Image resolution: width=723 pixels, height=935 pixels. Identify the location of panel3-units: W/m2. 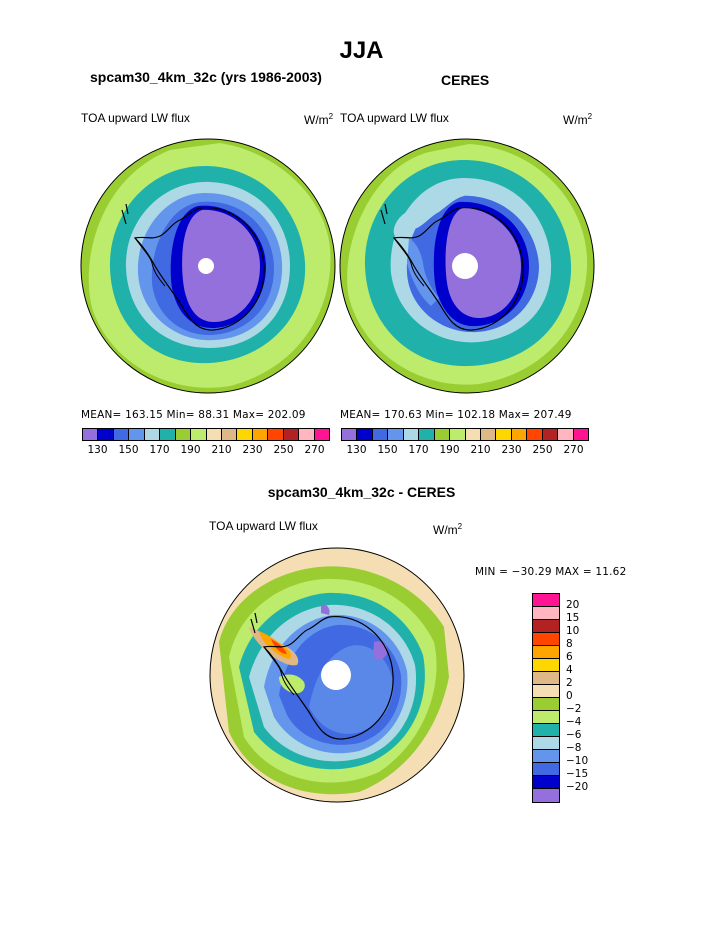
(448, 529).